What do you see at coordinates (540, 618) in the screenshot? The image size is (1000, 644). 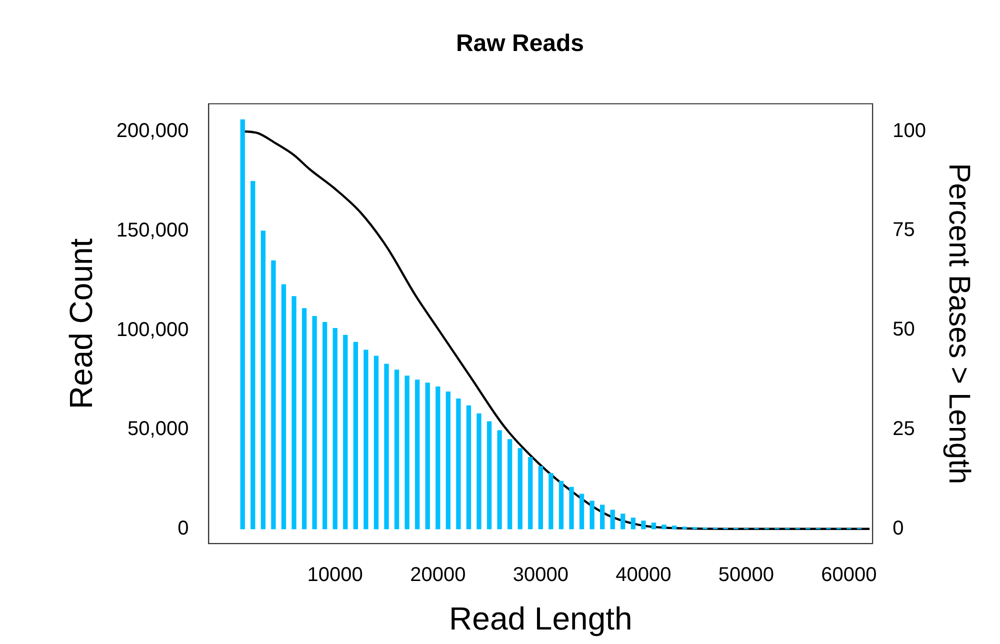 I see `x-axis-title: Read Length` at bounding box center [540, 618].